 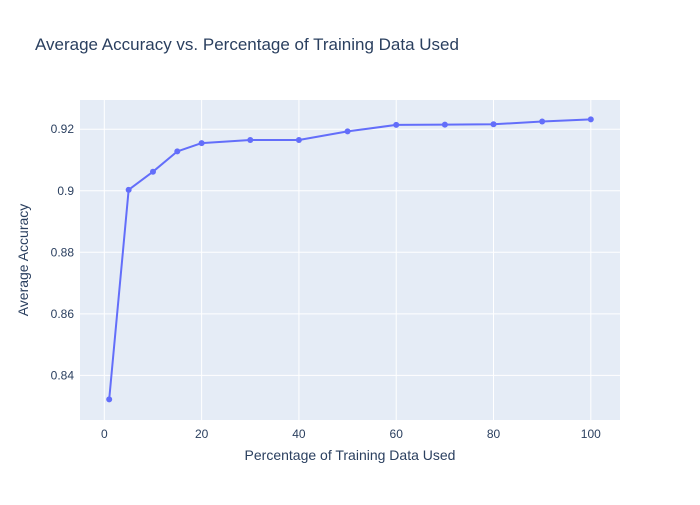 I want to click on x-axis-label: Percentage of Training Data Used, so click(x=350, y=455).